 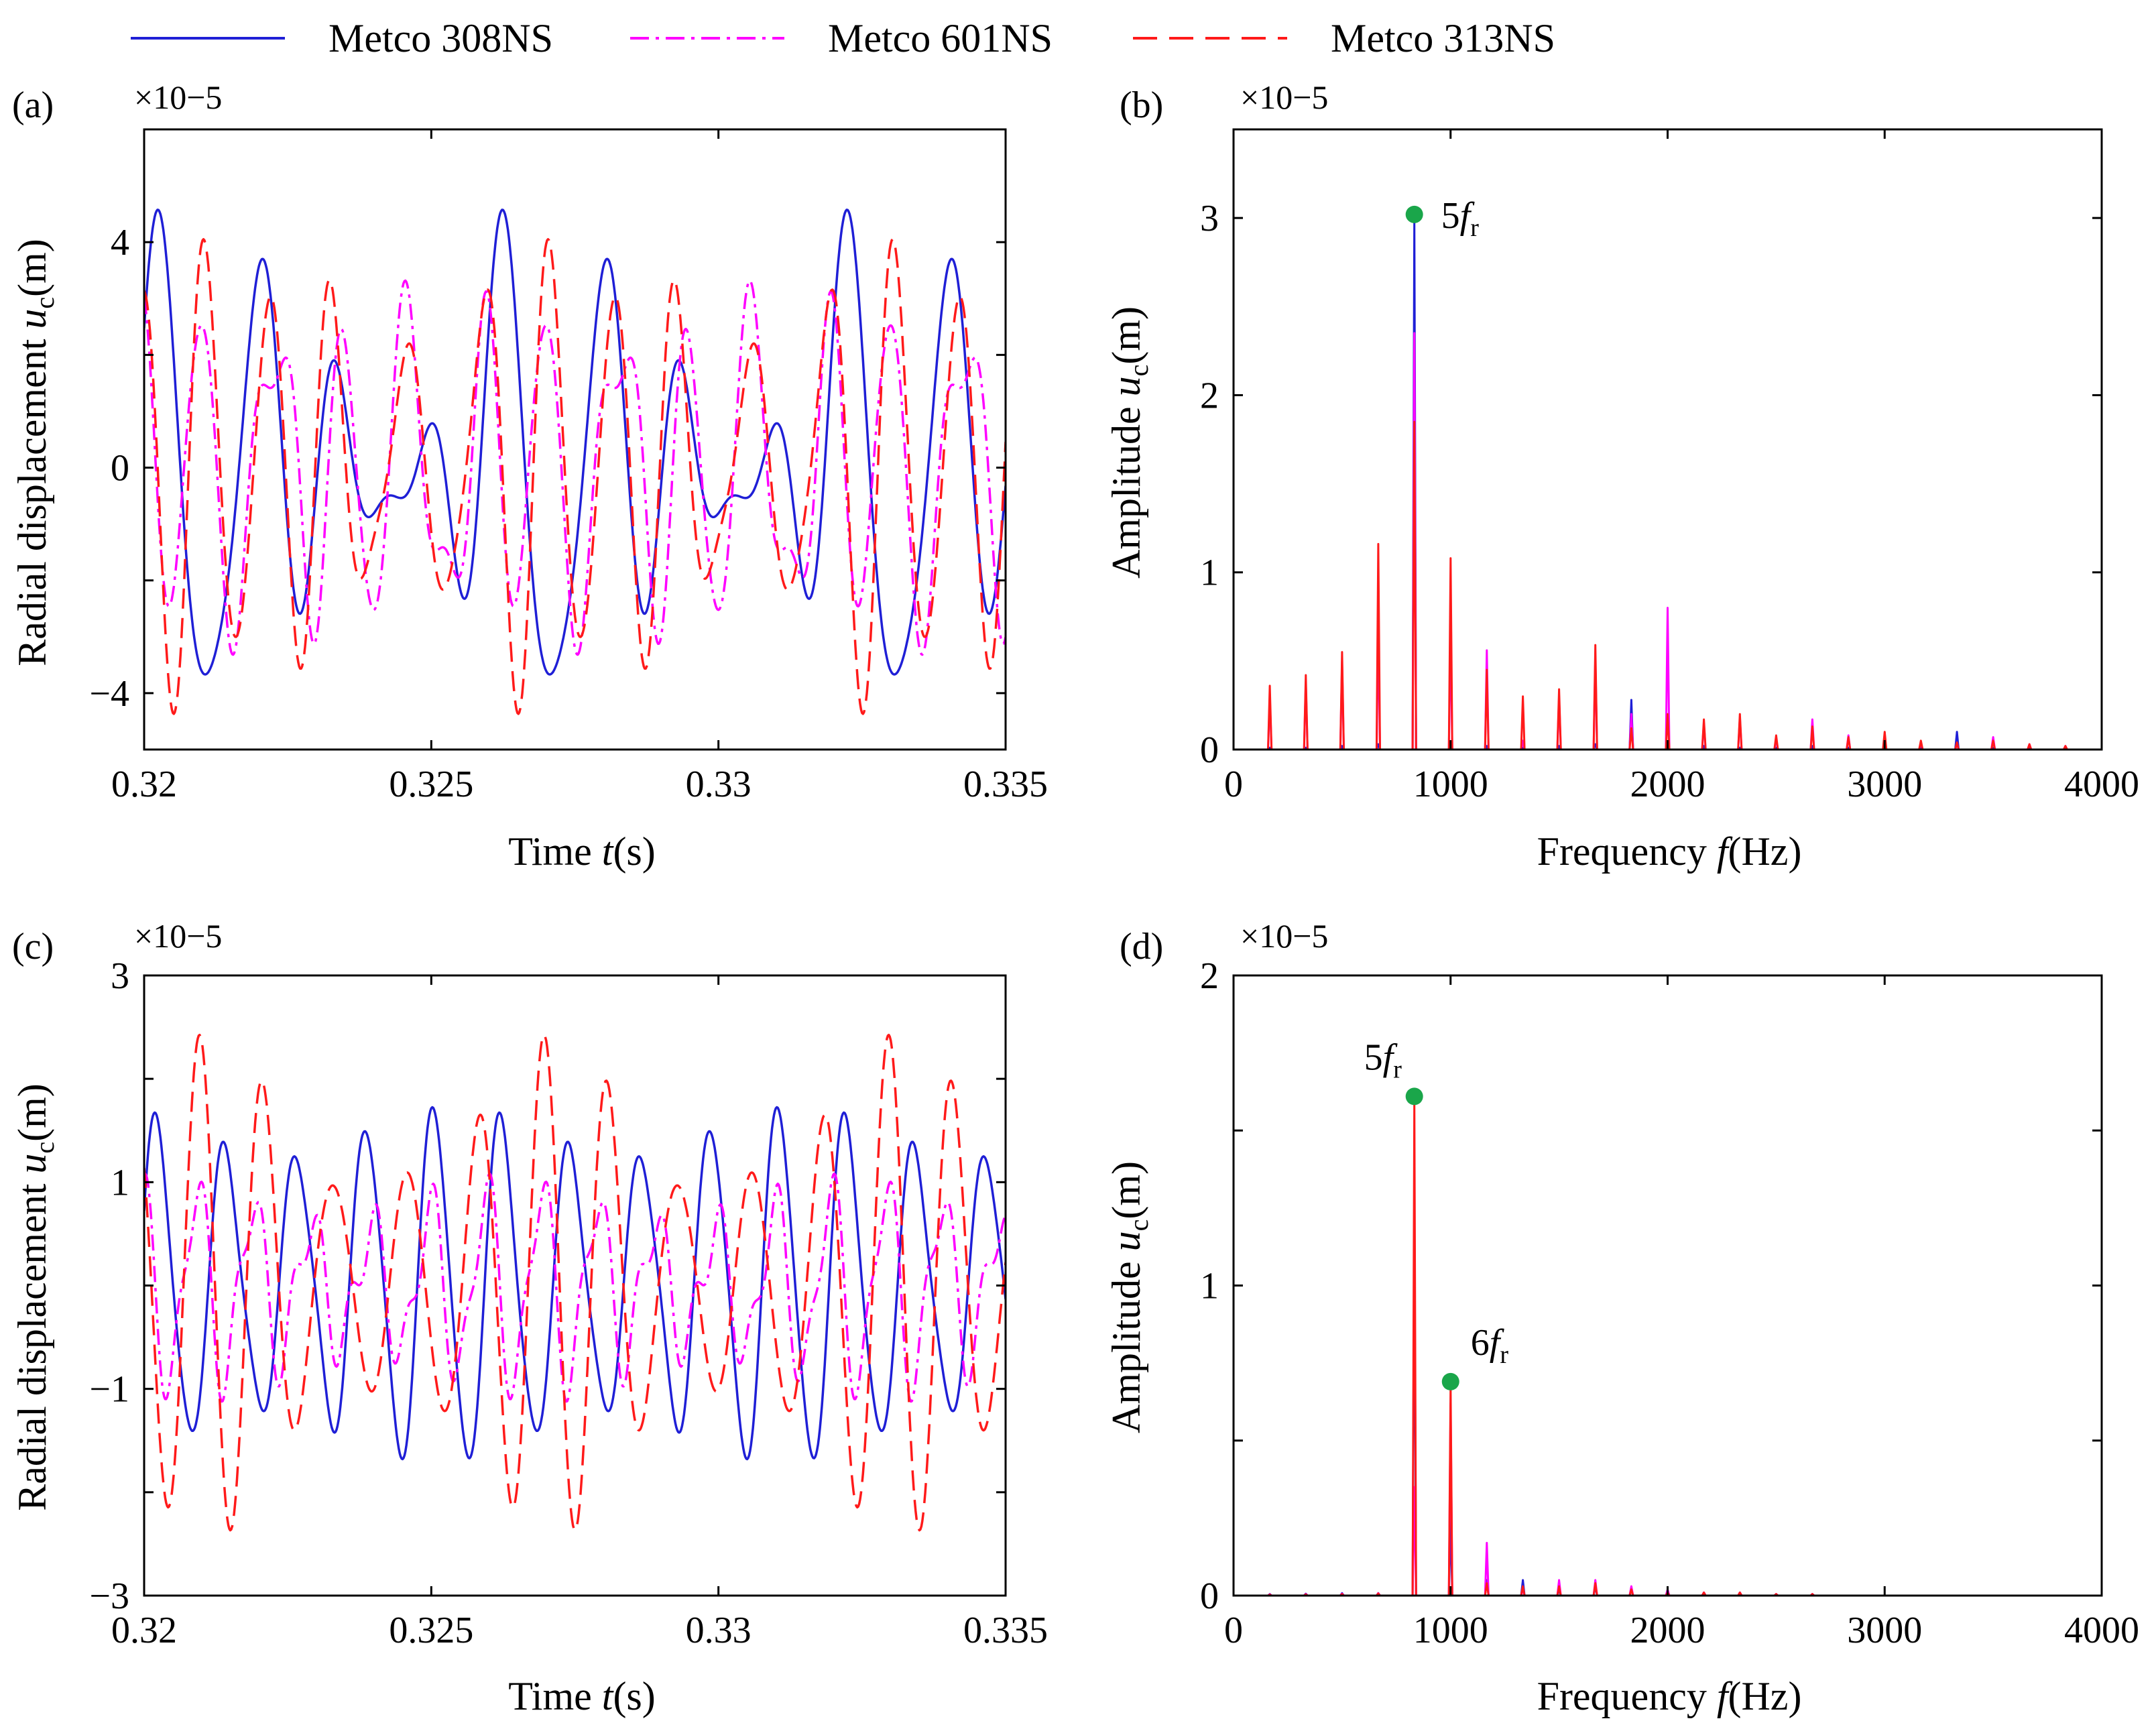 What do you see at coordinates (178, 936) in the screenshot?
I see `exponent-c: ×10−5` at bounding box center [178, 936].